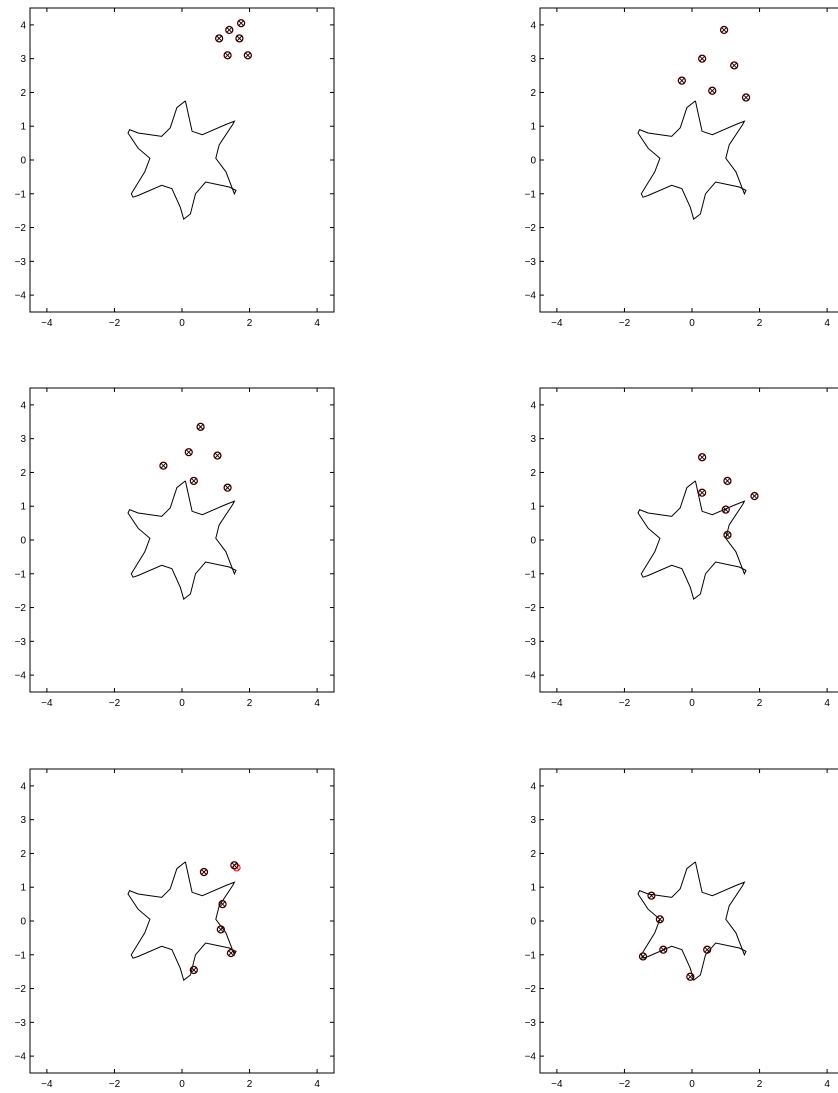  I want to click on scatter-panel-3: −4 −2 0 2 4 −4 −3 −2 −1 0 1 2 3 4, so click(175, 548).